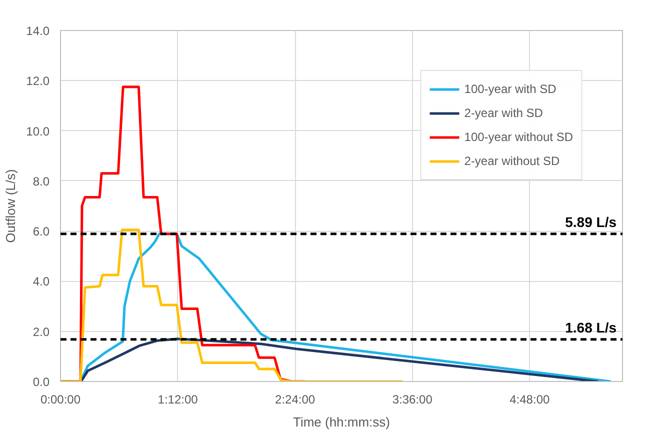 This screenshot has width=652, height=432. What do you see at coordinates (510, 89) in the screenshot?
I see `legend-label: 100-year with SD` at bounding box center [510, 89].